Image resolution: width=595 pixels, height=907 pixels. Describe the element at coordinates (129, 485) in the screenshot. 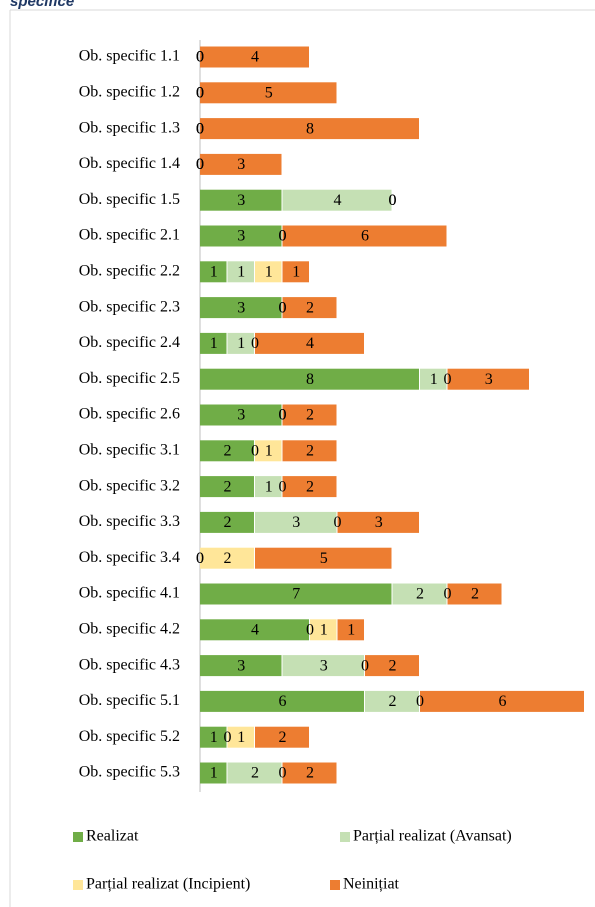

I see `y-tick-label: Ob. specific 3.2` at that location.